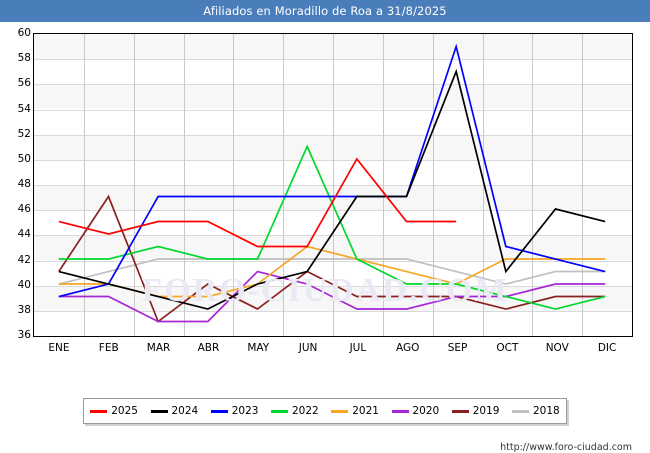  Describe the element at coordinates (607, 348) in the screenshot. I see `x-axis-tick-label: DIC` at that location.